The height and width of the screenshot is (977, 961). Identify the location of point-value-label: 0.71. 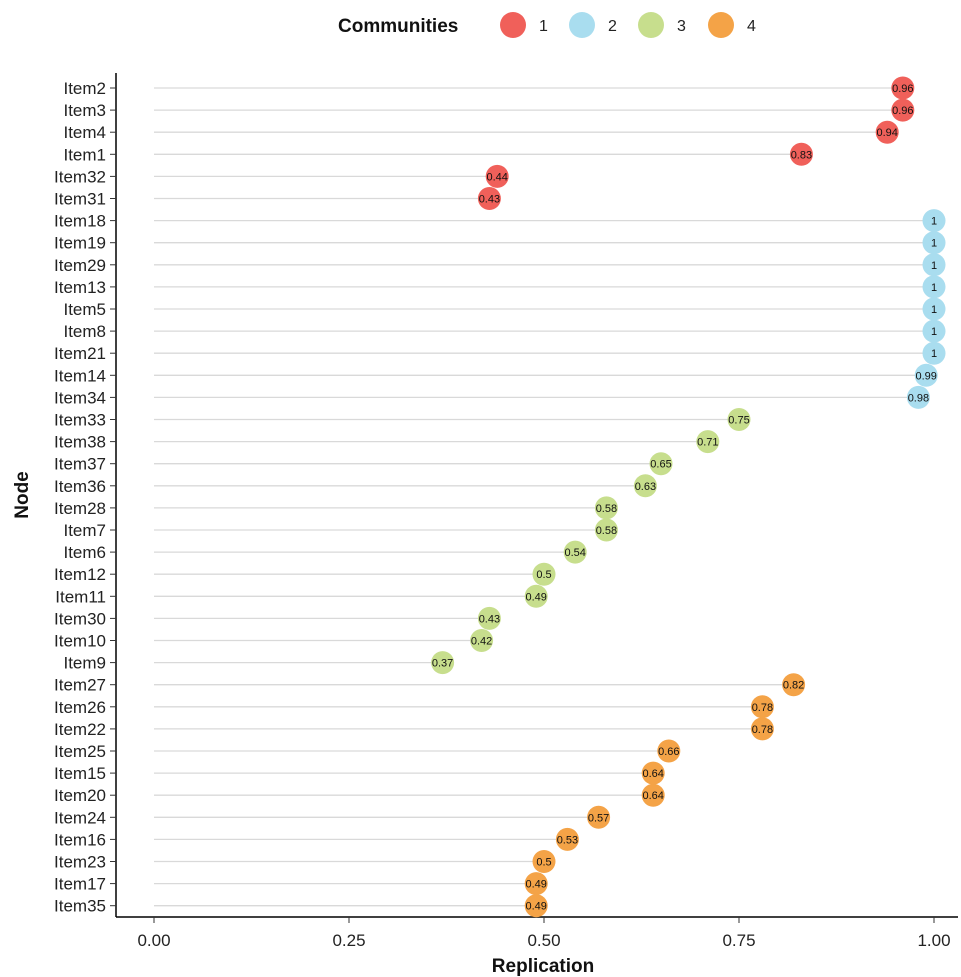
(707, 443).